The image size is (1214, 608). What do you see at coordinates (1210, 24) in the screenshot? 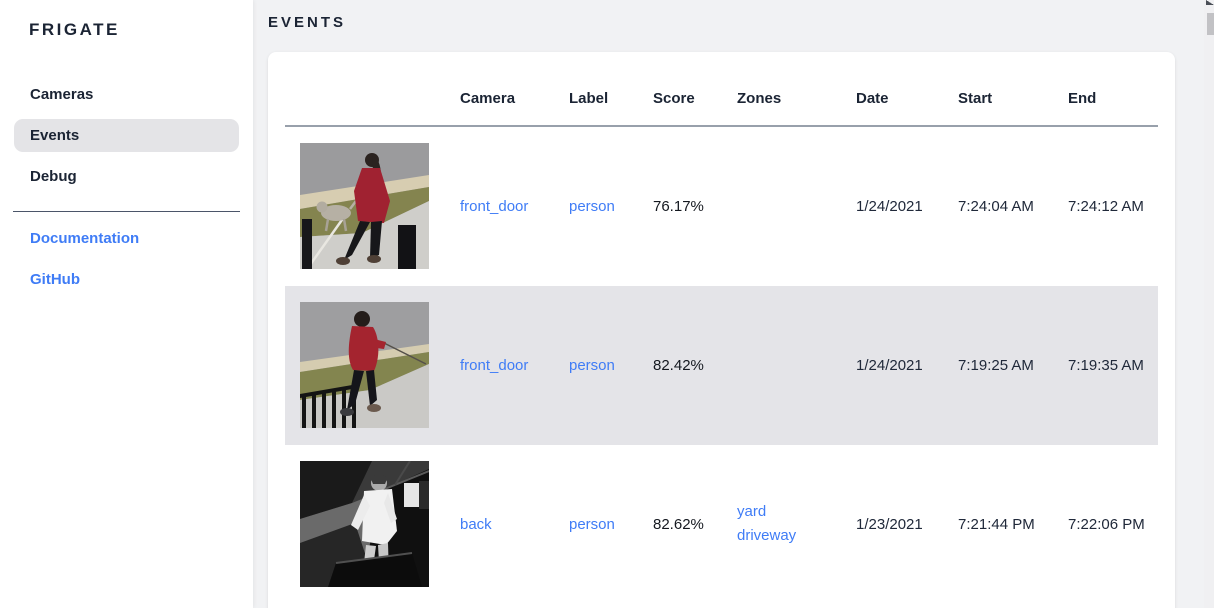
I see `scrollbar-thumb` at bounding box center [1210, 24].